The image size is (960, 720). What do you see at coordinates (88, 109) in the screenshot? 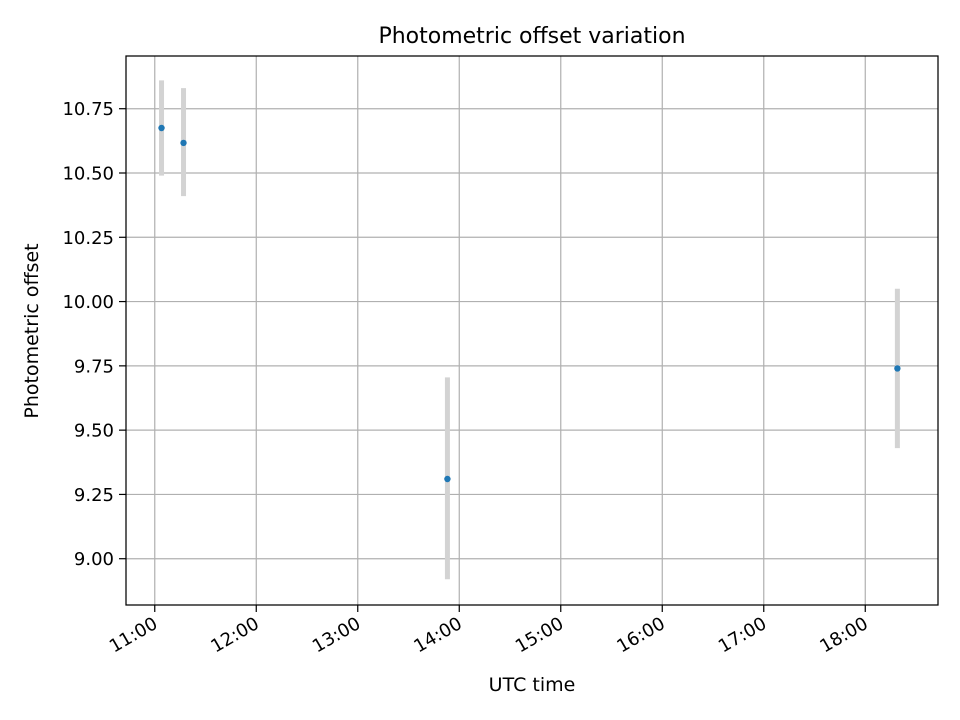
I see `y-tick-label: 10.75` at bounding box center [88, 109].